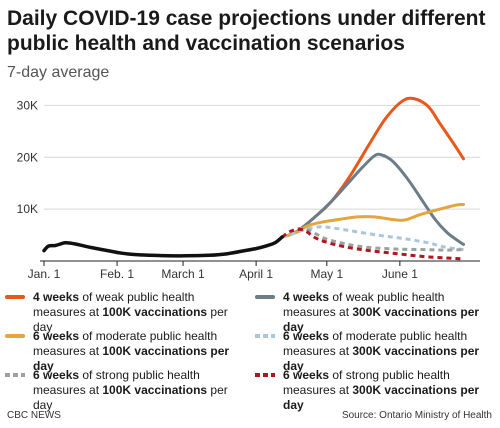 This screenshot has height=428, width=500. I want to click on y-tick-label: 10K, so click(27, 209).